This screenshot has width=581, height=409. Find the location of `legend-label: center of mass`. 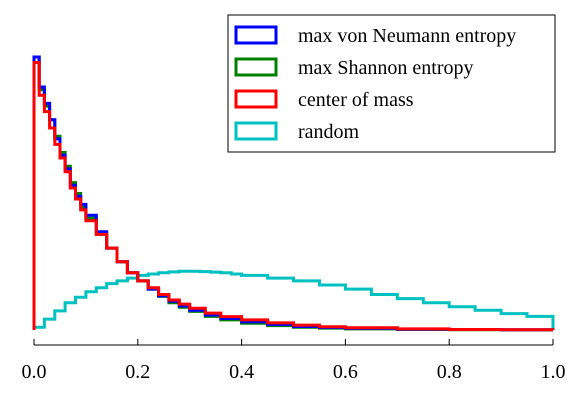

legend-label: center of mass is located at coordinates (356, 100).